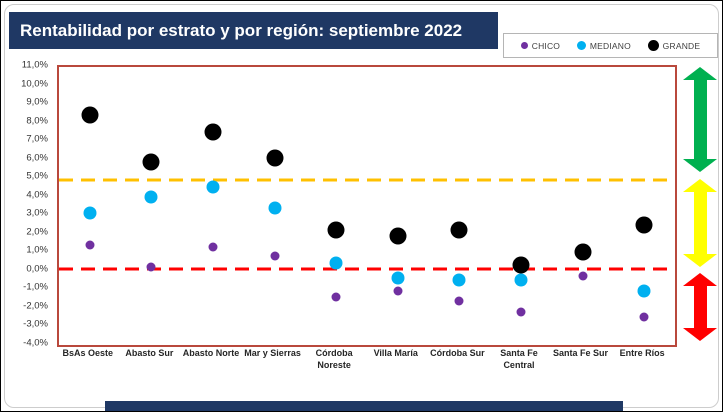  What do you see at coordinates (37, 121) in the screenshot?
I see `y-tick-label: 8,0%` at bounding box center [37, 121].